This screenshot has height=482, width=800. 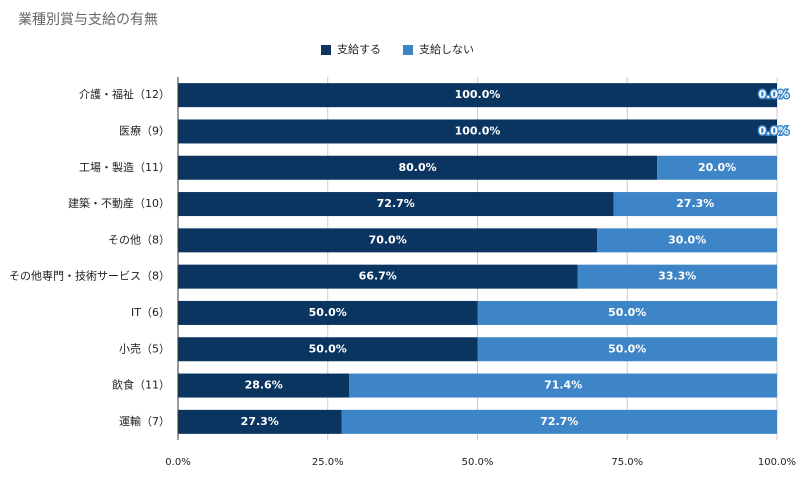 I want to click on value-label: 30.0%, so click(x=687, y=239).